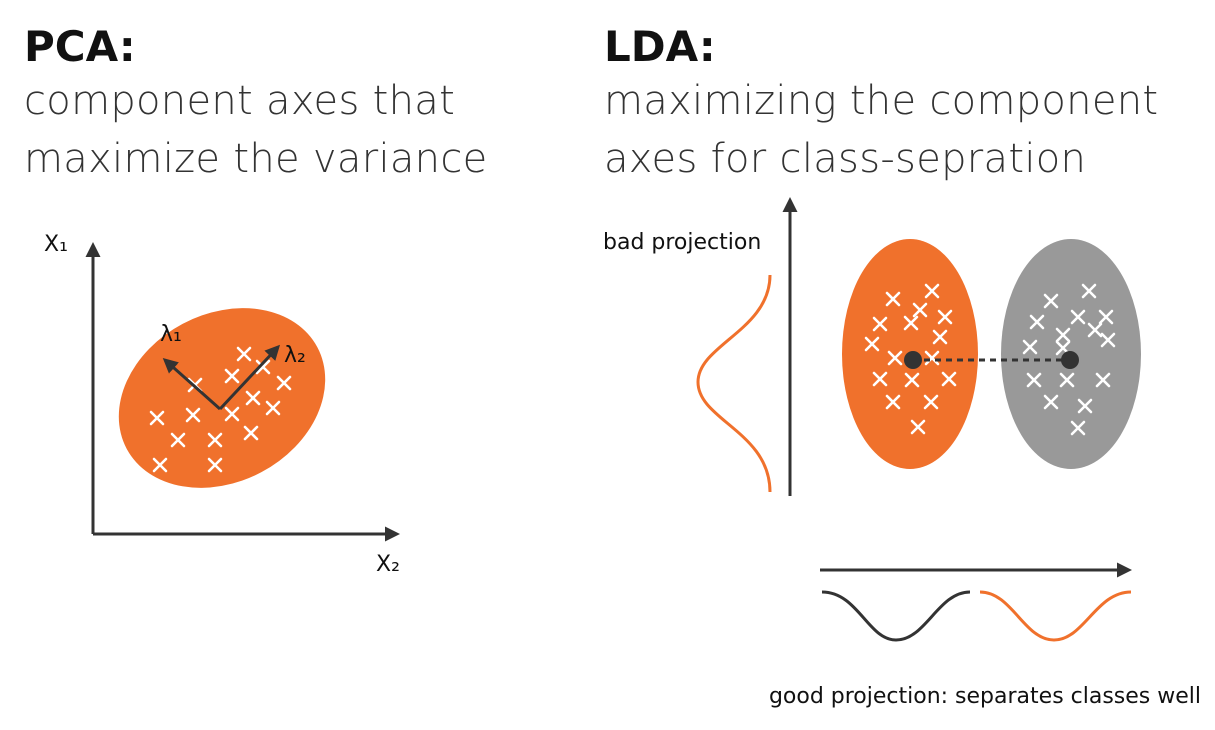  I want to click on pca-subtitle-line2: maximize the variance, so click(256, 159).